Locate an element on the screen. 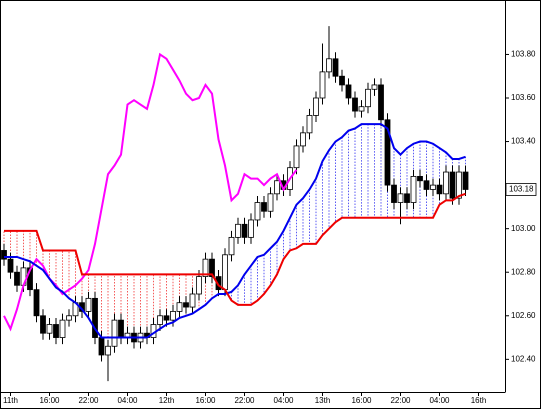 The height and width of the screenshot is (409, 541). x-tick-label: 13th is located at coordinates (323, 400).